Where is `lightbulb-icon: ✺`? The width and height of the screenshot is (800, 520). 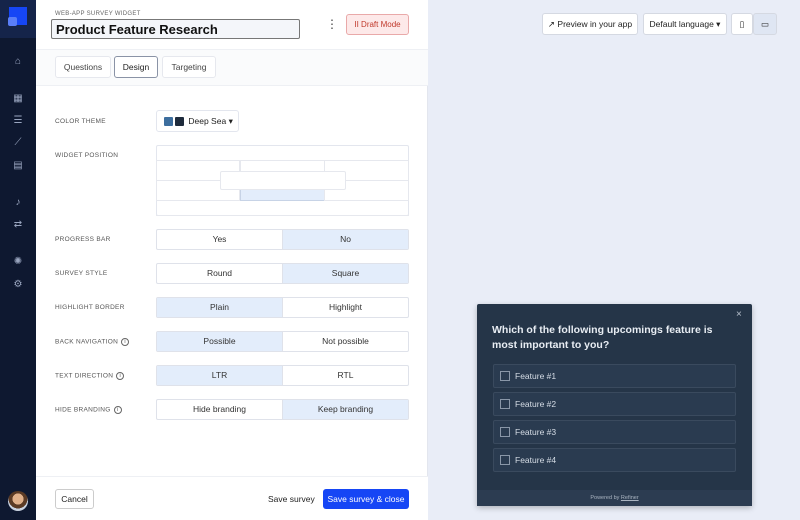
lightbulb-icon: ✺ is located at coordinates (18, 261).